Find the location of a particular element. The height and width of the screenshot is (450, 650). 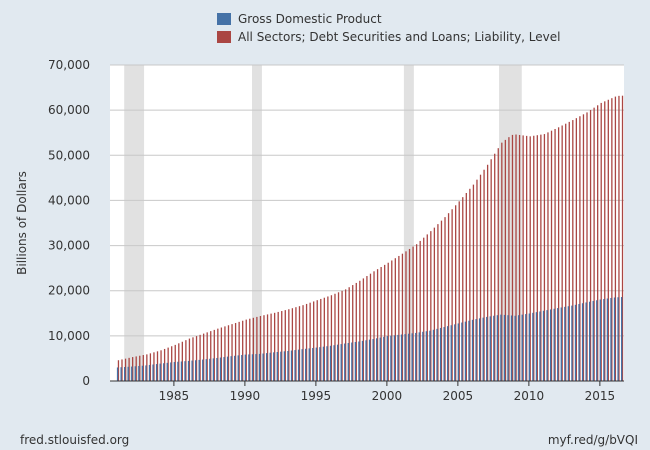

short-url-link: myf.red/g/bVQI is located at coordinates (593, 440).